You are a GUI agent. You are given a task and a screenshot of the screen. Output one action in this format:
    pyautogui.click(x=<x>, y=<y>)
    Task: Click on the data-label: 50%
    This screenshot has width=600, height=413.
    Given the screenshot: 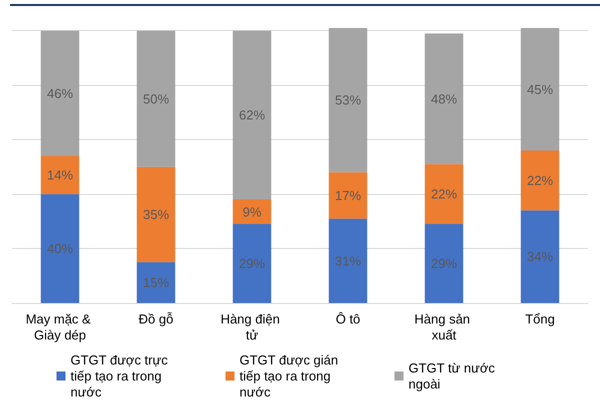 What is the action you would take?
    pyautogui.click(x=156, y=98)
    